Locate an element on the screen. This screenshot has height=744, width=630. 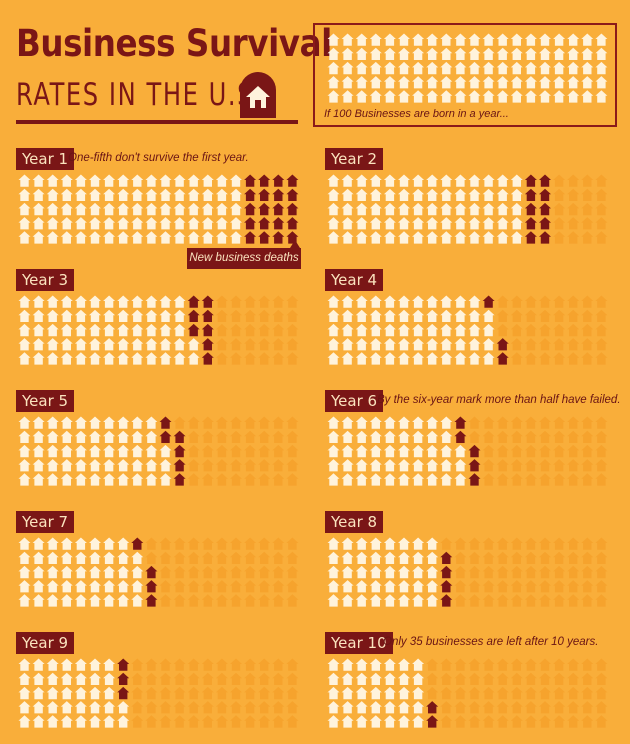
year-6-new-death-unit is located at coordinates (474, 465).